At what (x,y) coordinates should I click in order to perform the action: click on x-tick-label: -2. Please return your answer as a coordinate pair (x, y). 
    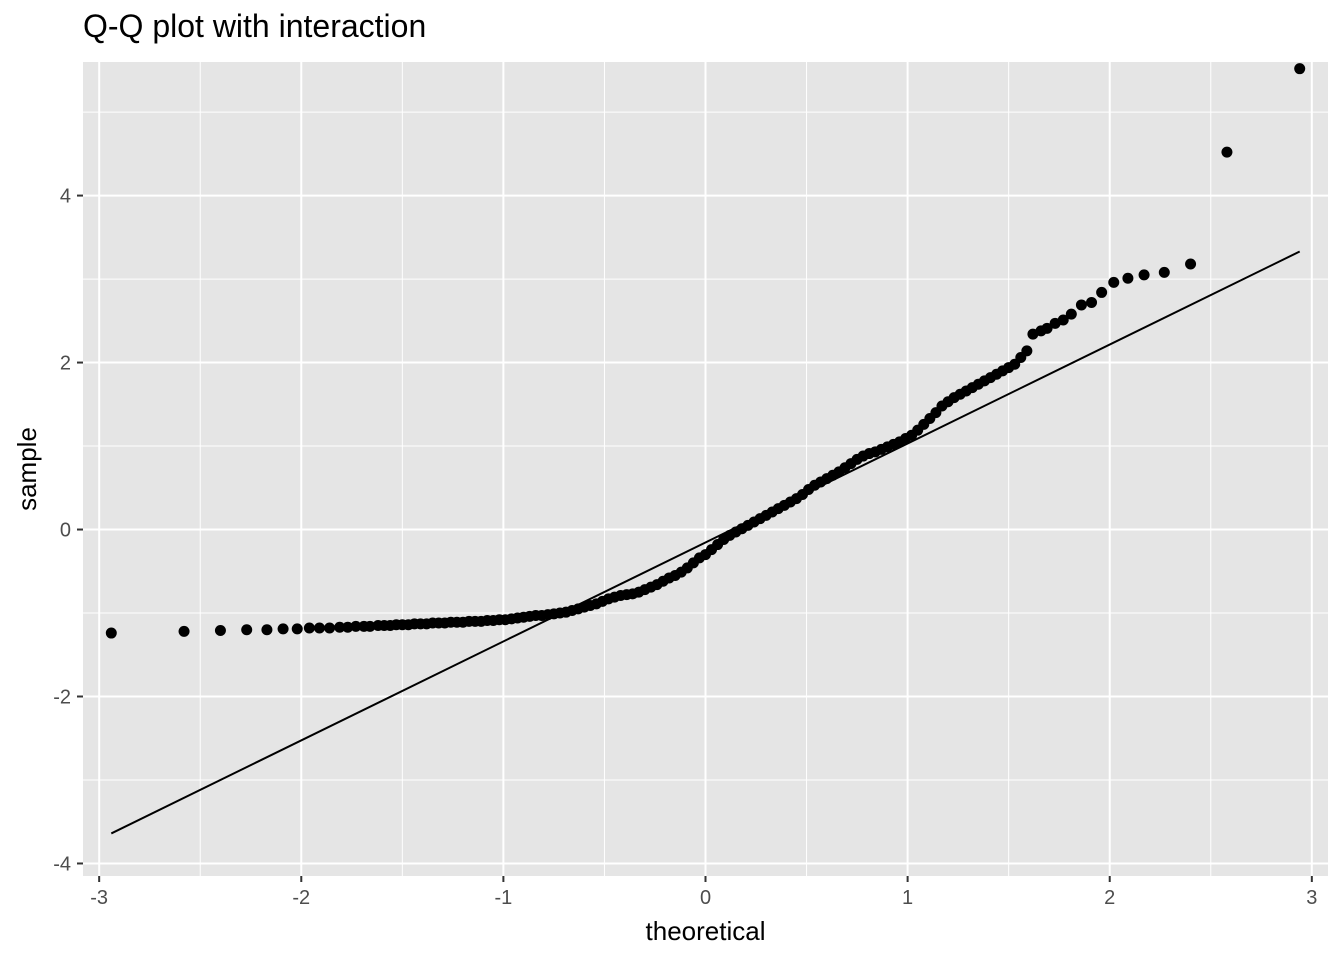
    Looking at the image, I should click on (301, 898).